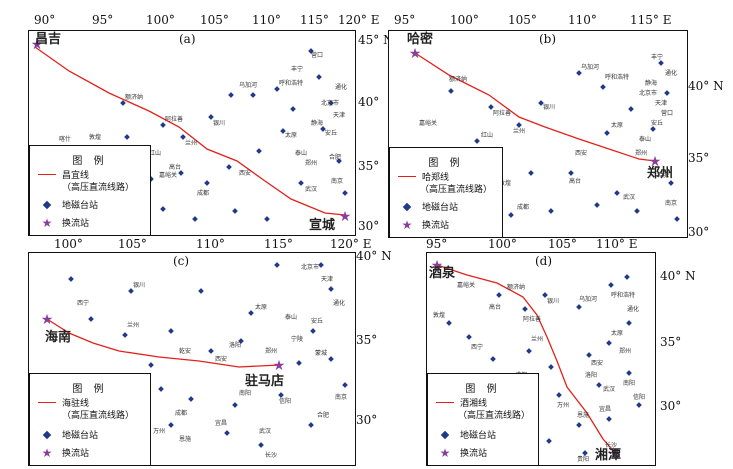 This screenshot has width=733, height=469. I want to click on station-label: 泰山, so click(645, 139).